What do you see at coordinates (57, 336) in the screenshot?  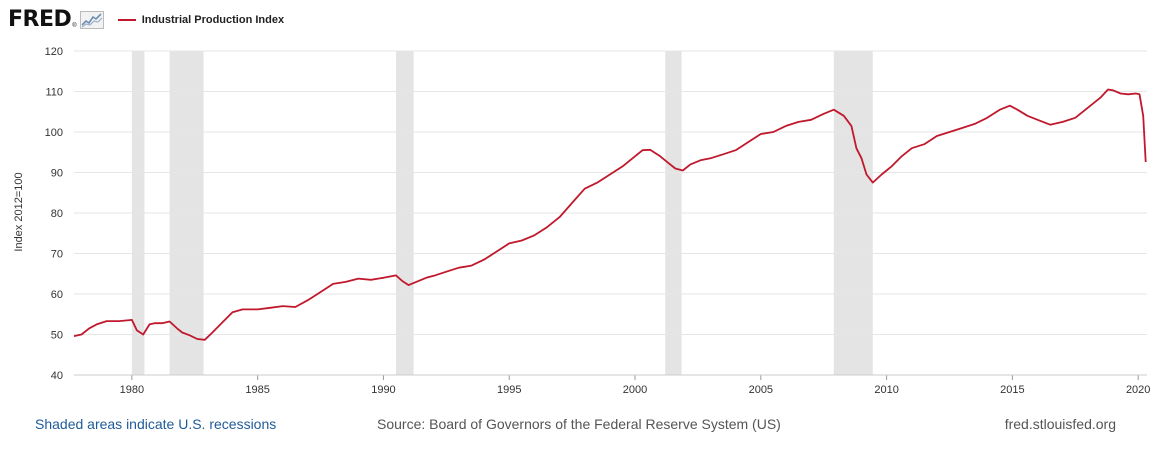 I see `y-tick-label-50: 50` at bounding box center [57, 336].